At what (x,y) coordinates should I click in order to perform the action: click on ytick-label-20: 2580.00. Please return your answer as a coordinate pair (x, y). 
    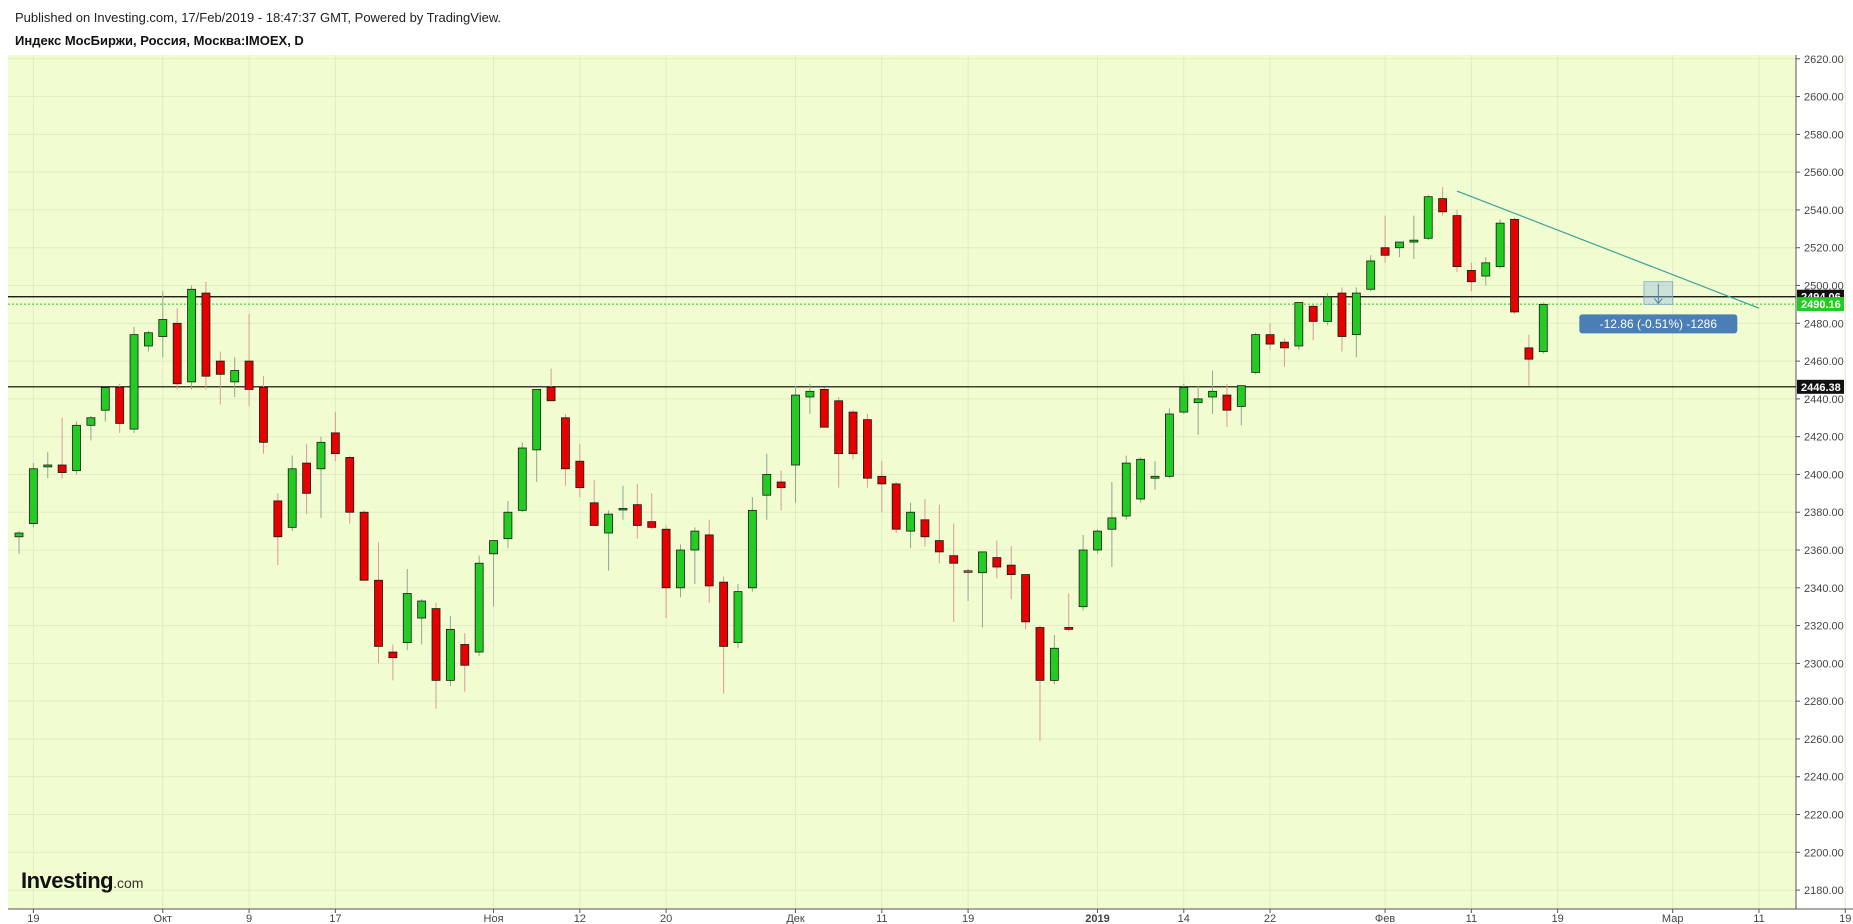
    Looking at the image, I should click on (1824, 135).